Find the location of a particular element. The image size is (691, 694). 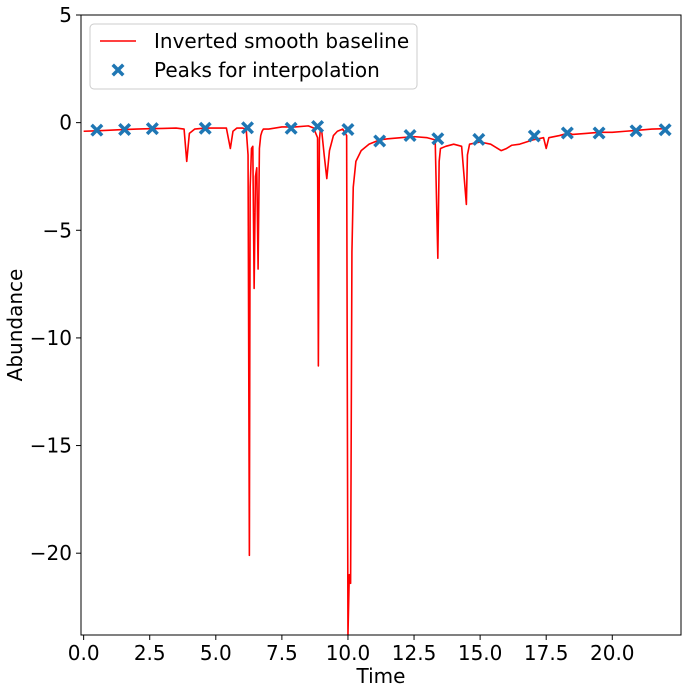

x-tick-label: 20.0 is located at coordinates (612, 653).